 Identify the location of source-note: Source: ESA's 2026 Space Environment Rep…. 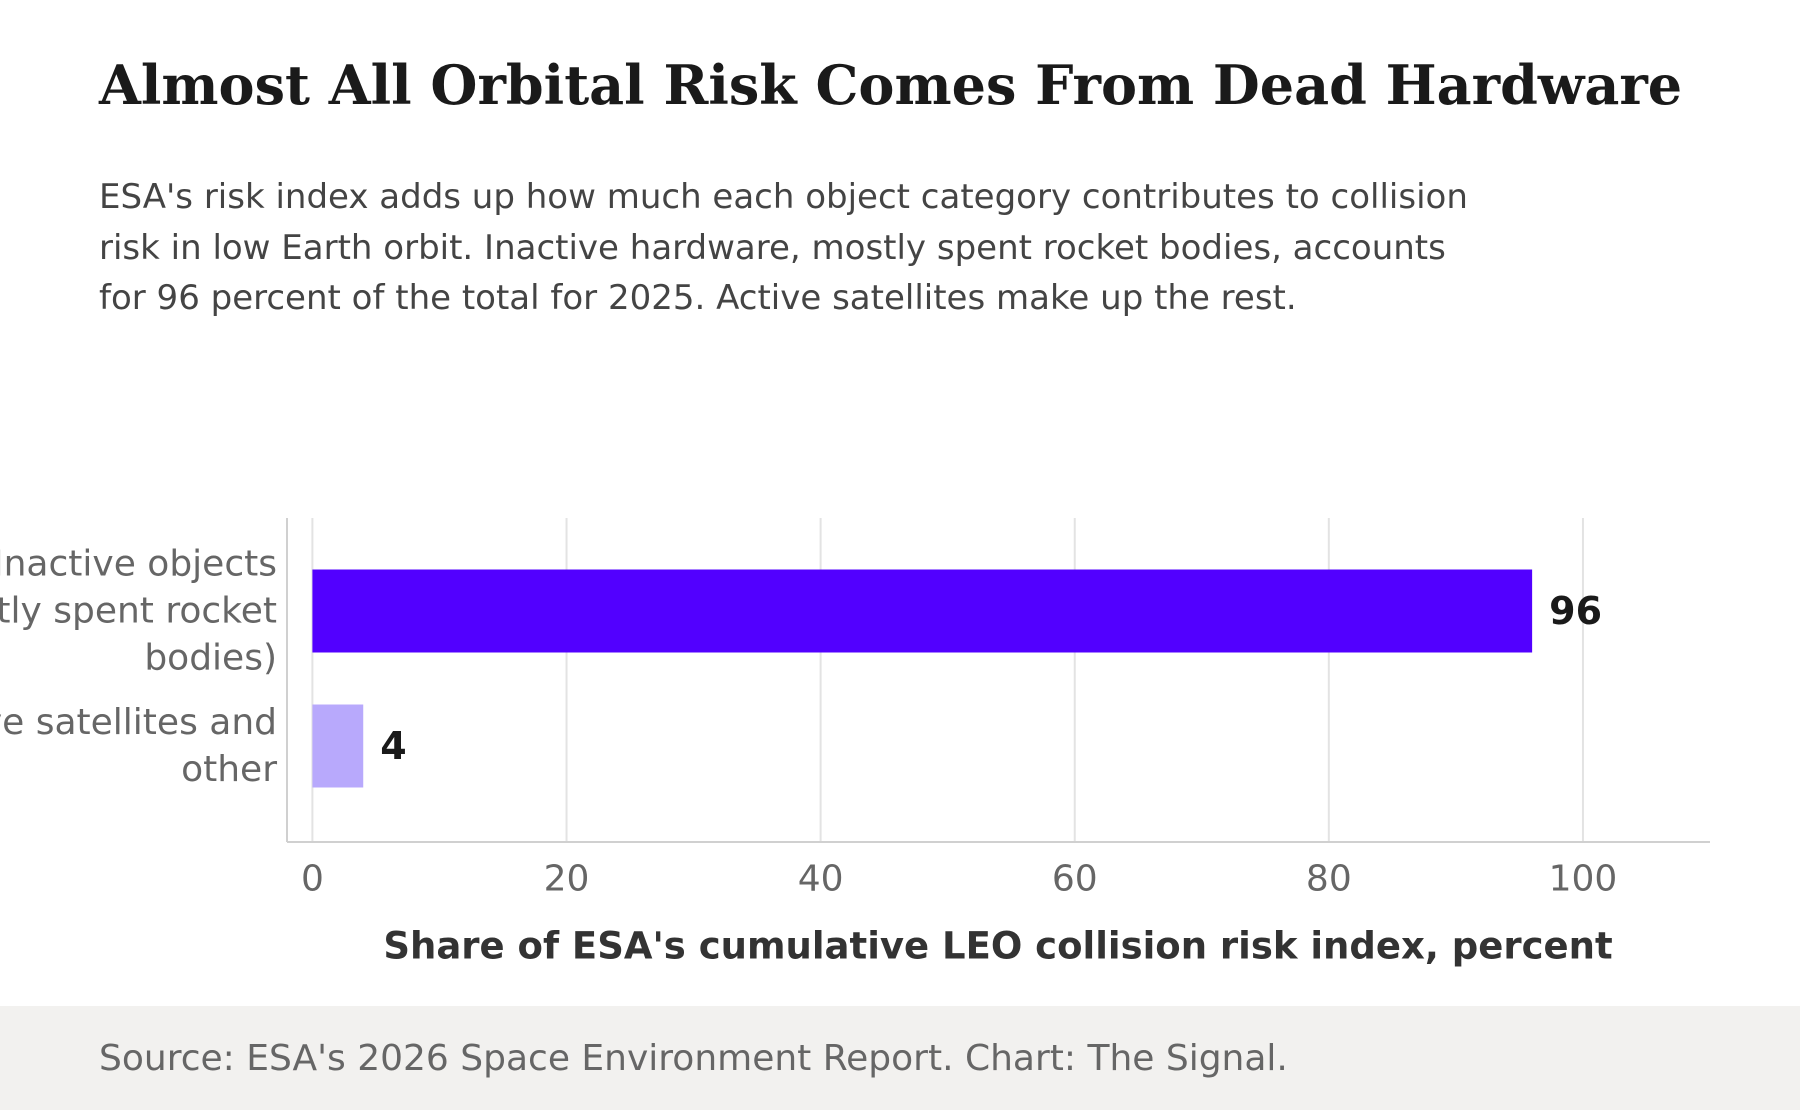
(693, 1058).